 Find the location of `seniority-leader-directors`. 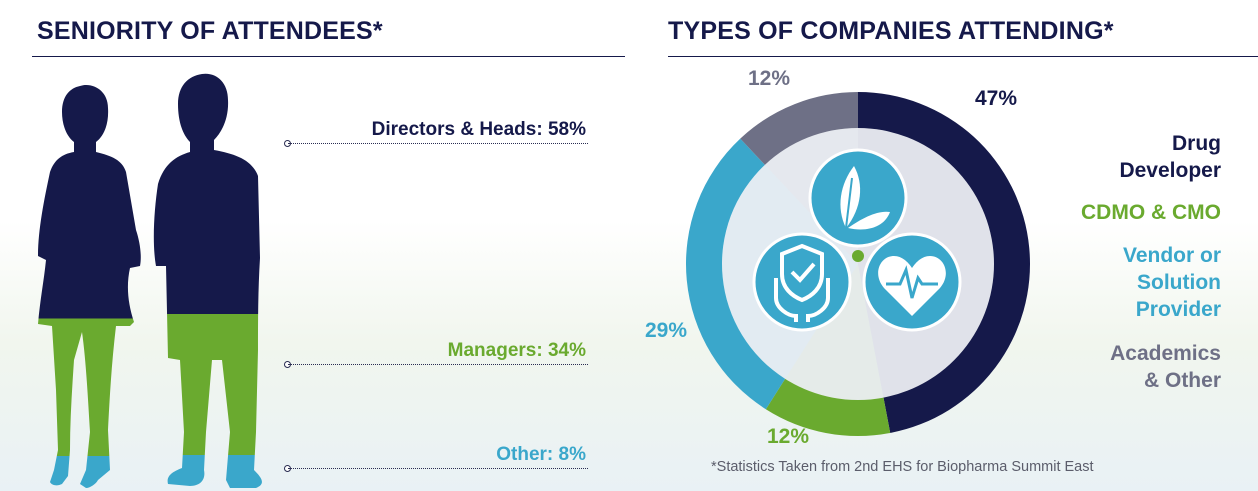

seniority-leader-directors is located at coordinates (438, 143).